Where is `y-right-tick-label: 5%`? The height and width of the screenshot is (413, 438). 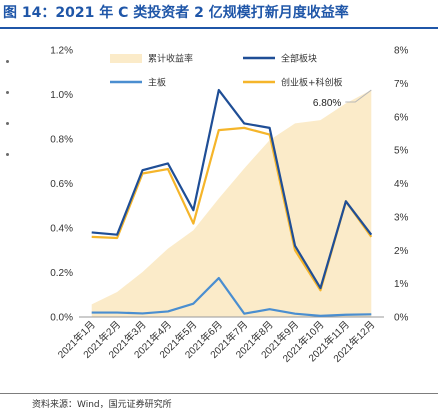
y-right-tick-label: 5% is located at coordinates (401, 151).